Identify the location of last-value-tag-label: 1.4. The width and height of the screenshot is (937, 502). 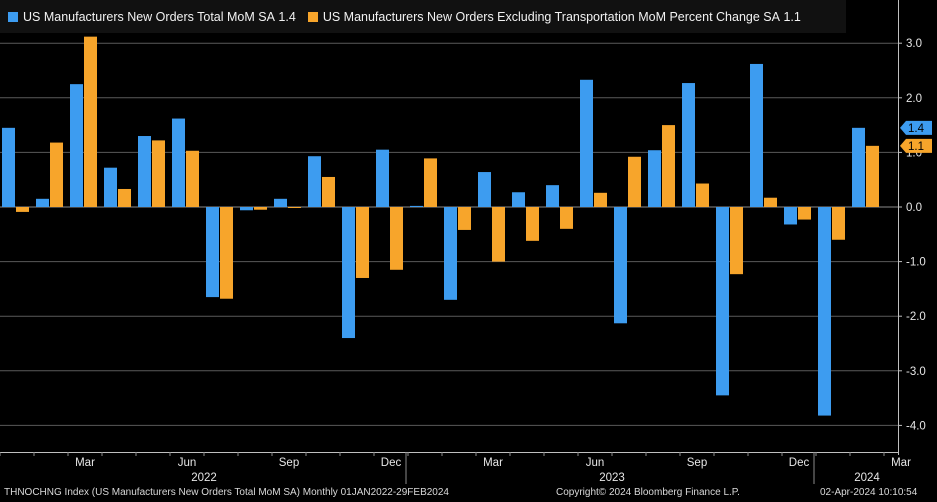
(916, 129).